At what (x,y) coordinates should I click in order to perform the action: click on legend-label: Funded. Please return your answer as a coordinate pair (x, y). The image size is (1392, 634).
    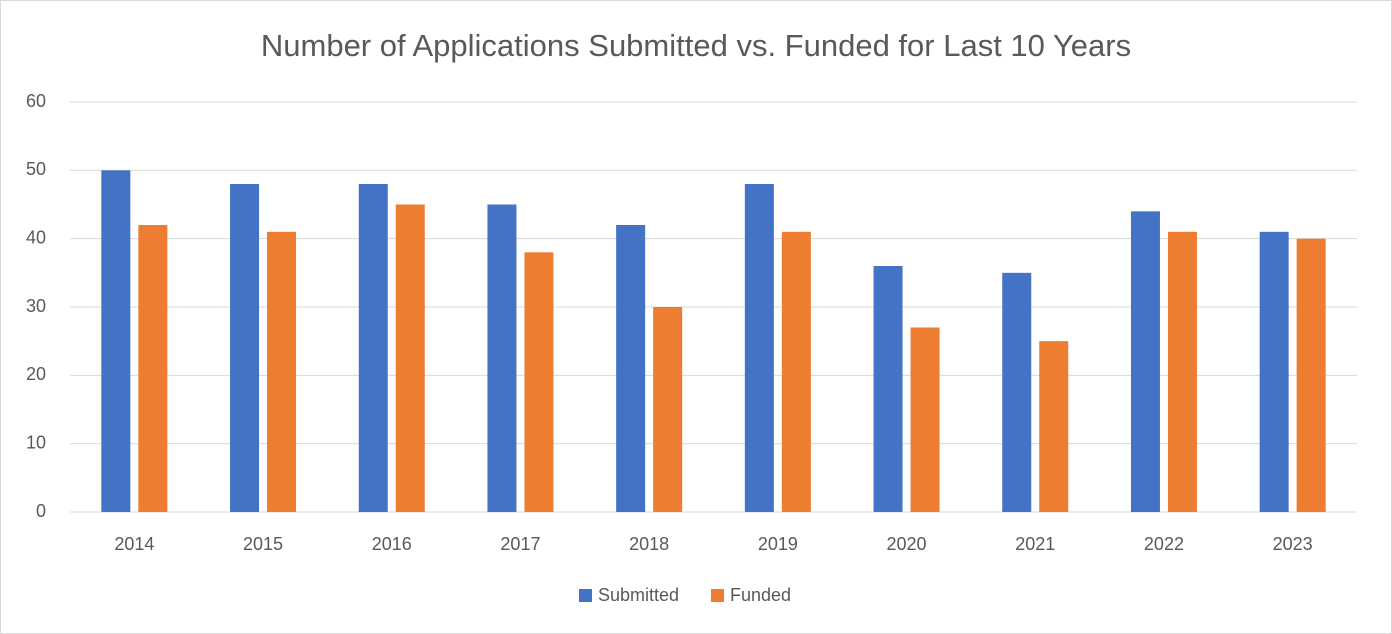
    Looking at the image, I should click on (760, 595).